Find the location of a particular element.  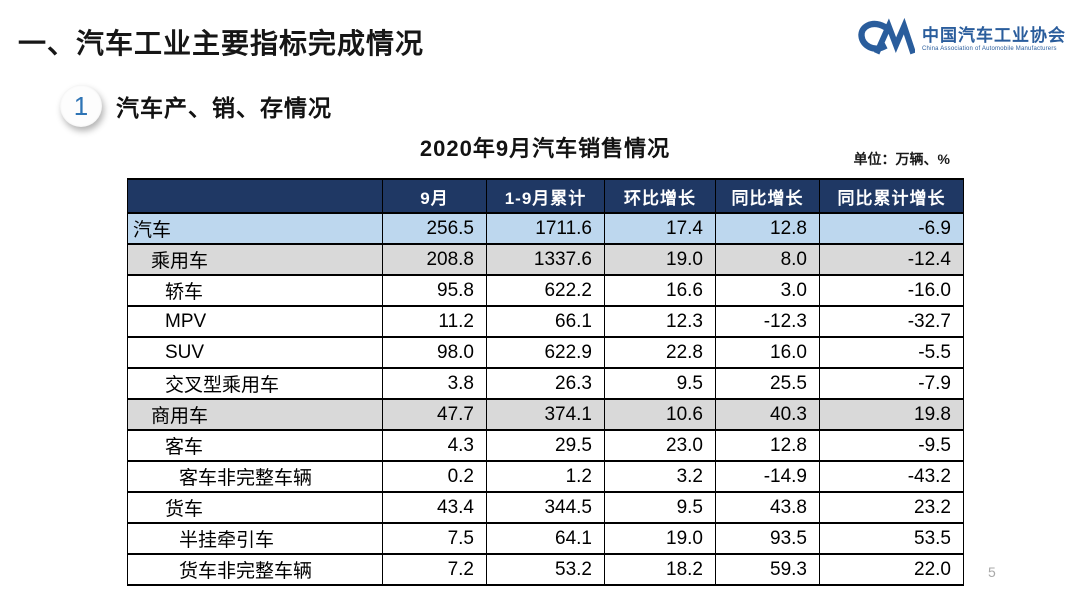

column-header: 同比增长 is located at coordinates (767, 196).